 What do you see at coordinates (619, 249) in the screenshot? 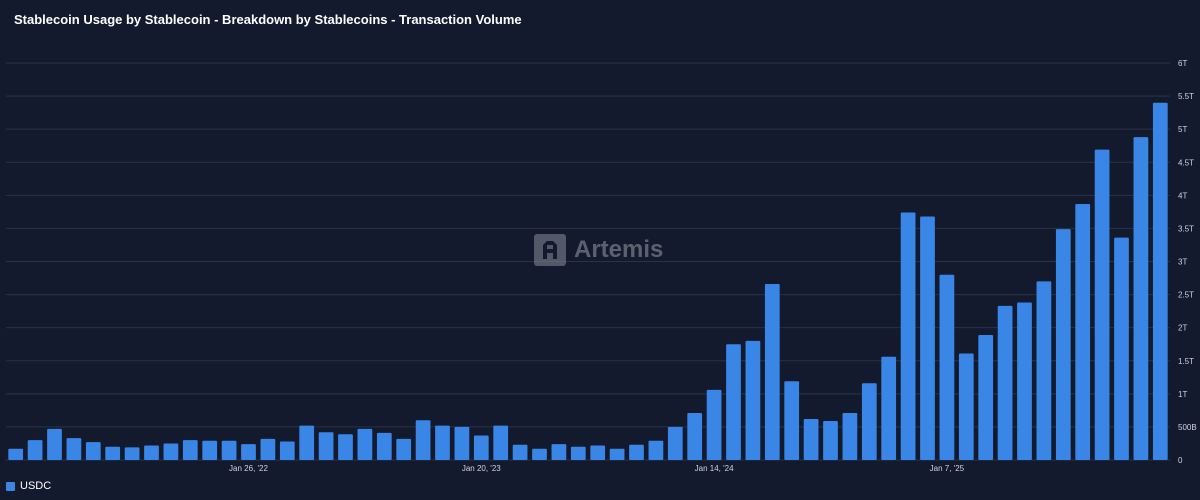
I see `watermark-text: Artemis` at bounding box center [619, 249].